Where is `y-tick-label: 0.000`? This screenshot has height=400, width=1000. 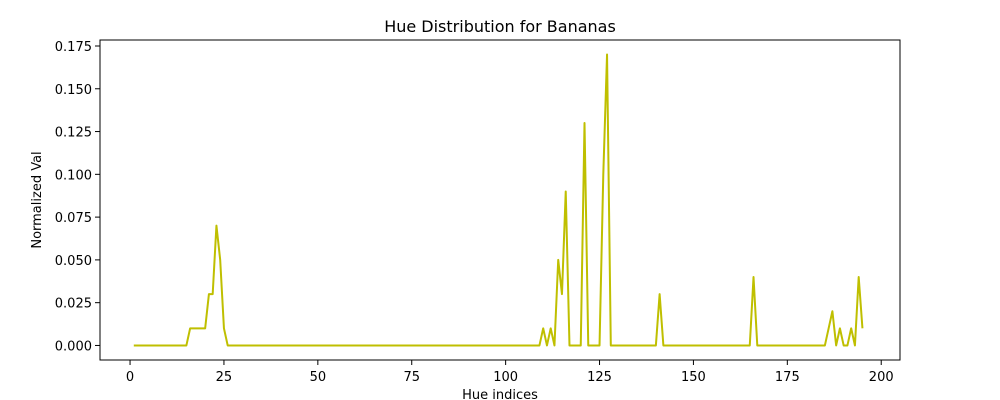
y-tick-label: 0.000 is located at coordinates (73, 346).